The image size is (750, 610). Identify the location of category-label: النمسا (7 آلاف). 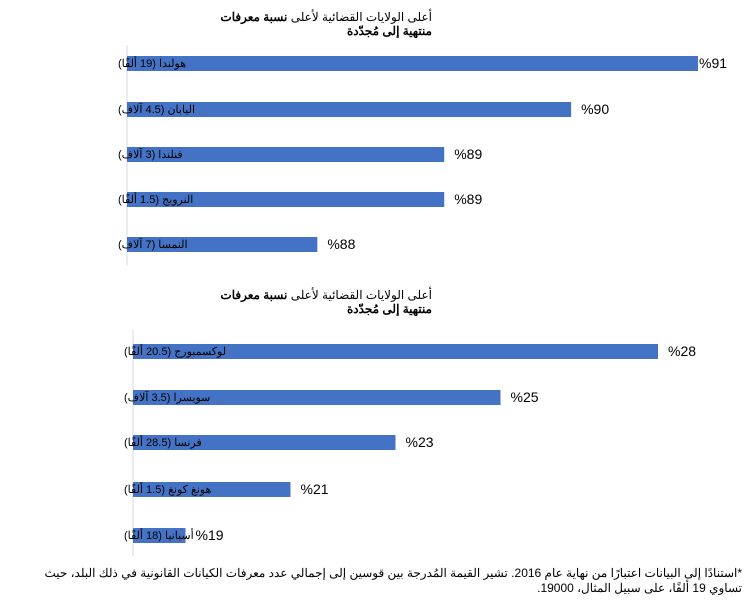
(153, 244).